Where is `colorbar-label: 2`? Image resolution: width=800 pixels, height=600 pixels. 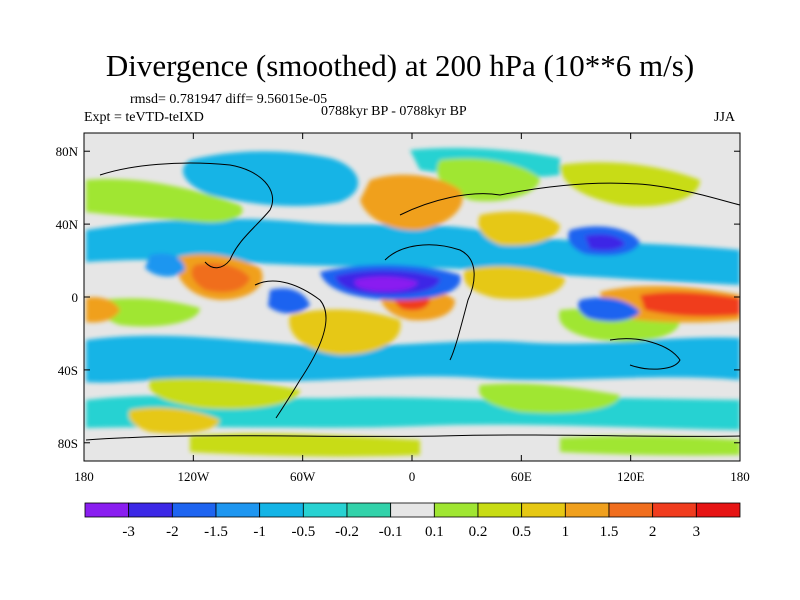 colorbar-label: 2 is located at coordinates (653, 532).